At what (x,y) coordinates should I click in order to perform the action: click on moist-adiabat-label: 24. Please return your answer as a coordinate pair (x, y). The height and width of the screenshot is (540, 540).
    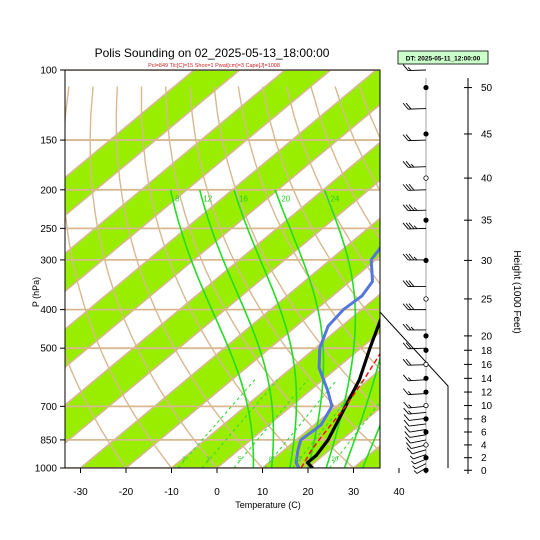
    Looking at the image, I should click on (334, 199).